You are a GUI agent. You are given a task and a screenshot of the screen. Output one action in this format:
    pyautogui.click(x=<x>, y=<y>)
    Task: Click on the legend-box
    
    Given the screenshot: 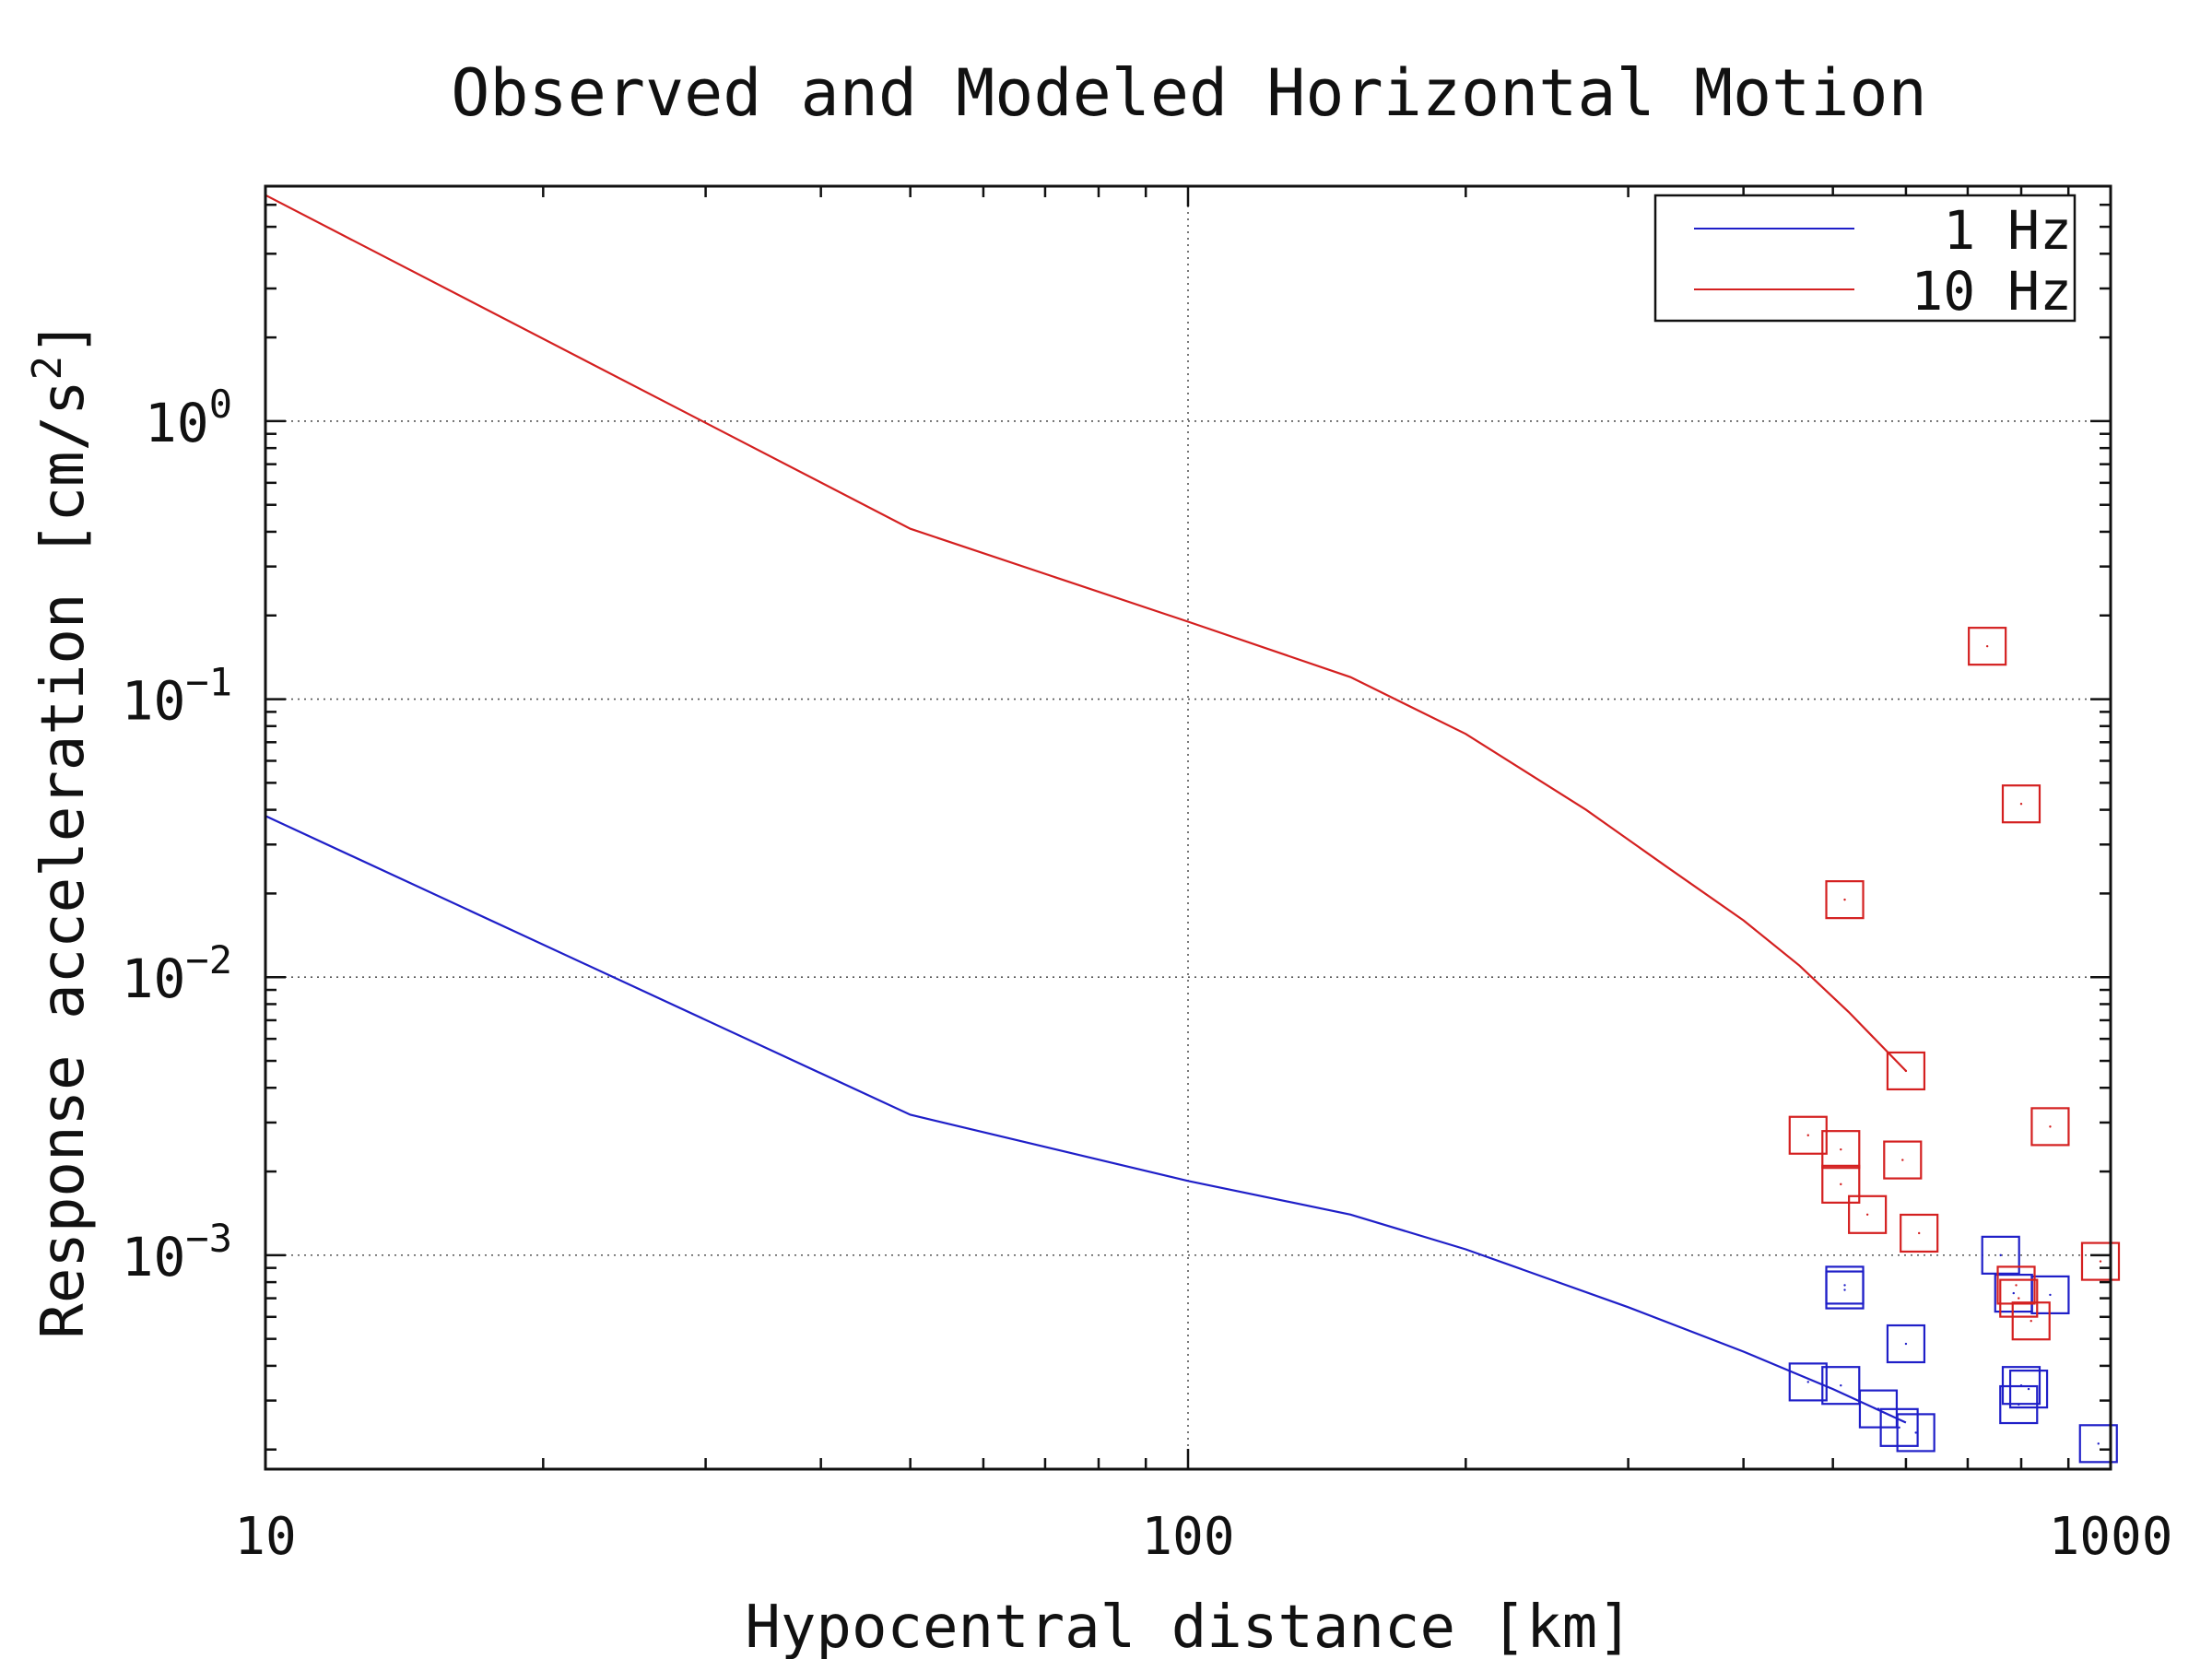 What is the action you would take?
    pyautogui.click(x=1865, y=258)
    